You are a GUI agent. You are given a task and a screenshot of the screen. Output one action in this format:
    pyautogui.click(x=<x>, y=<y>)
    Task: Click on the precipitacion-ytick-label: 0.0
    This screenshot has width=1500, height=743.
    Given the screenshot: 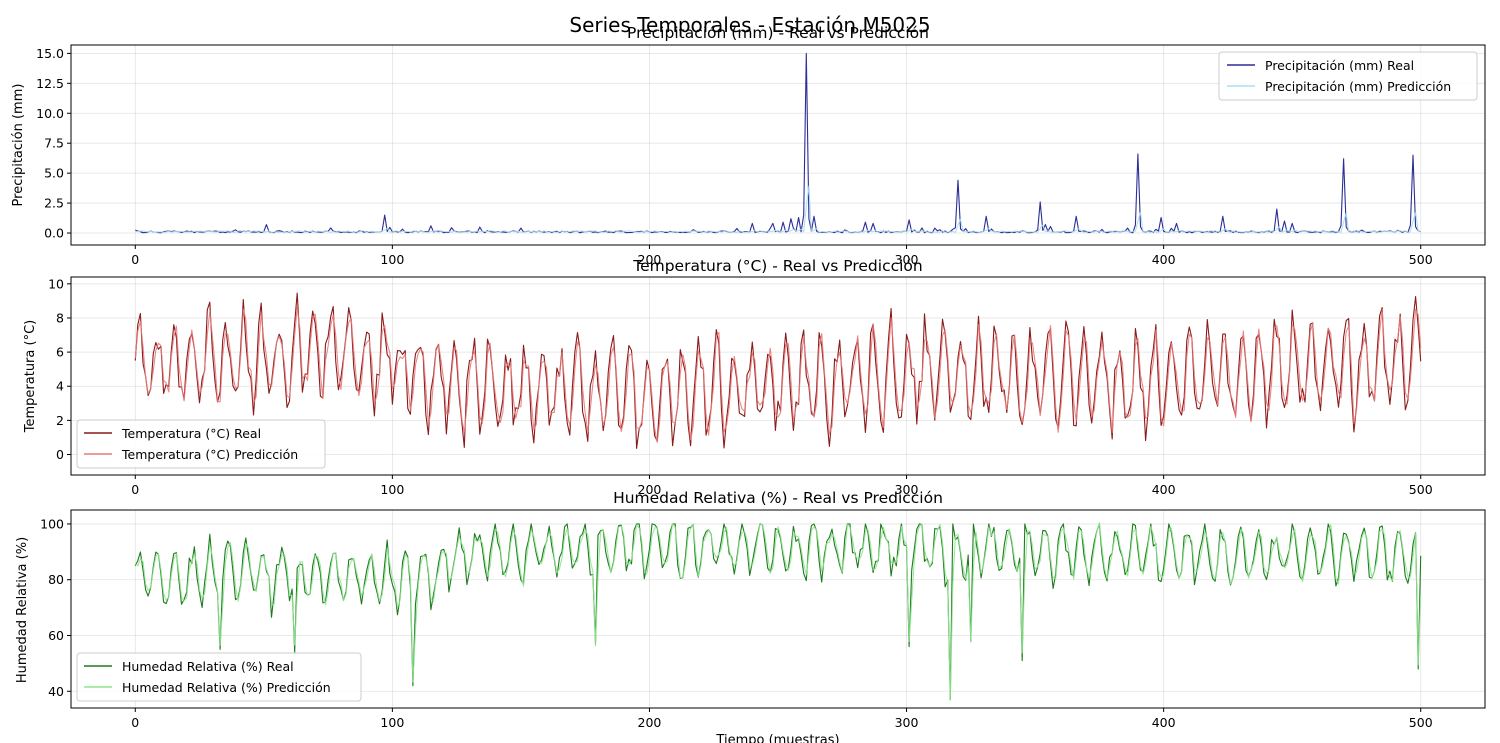 What is the action you would take?
    pyautogui.click(x=54, y=233)
    